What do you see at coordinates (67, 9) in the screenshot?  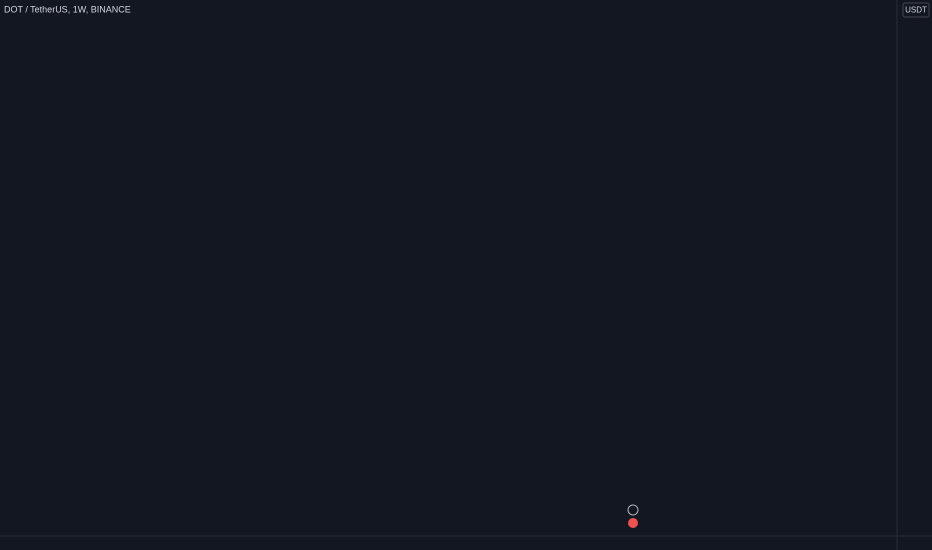 I see `chart-title: DOT / TetherUS, 1W, BINANCE` at bounding box center [67, 9].